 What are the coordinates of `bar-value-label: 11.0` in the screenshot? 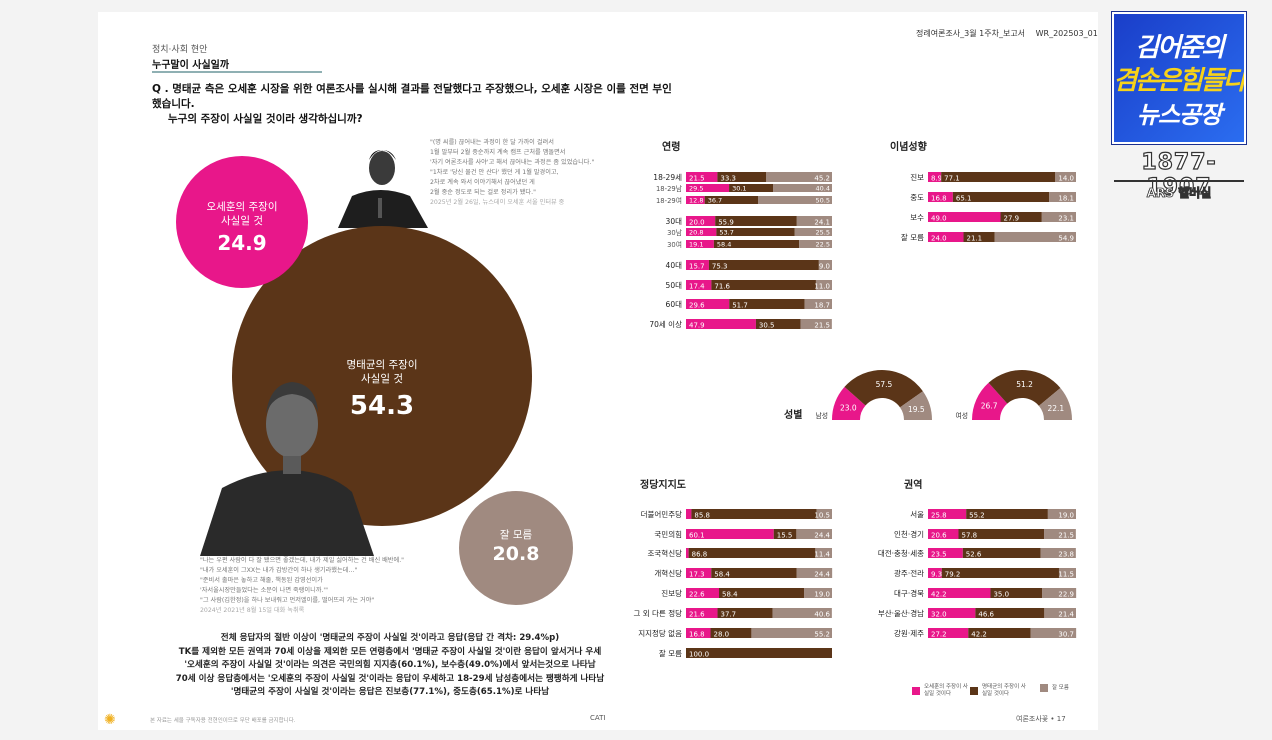 It's located at (822, 287).